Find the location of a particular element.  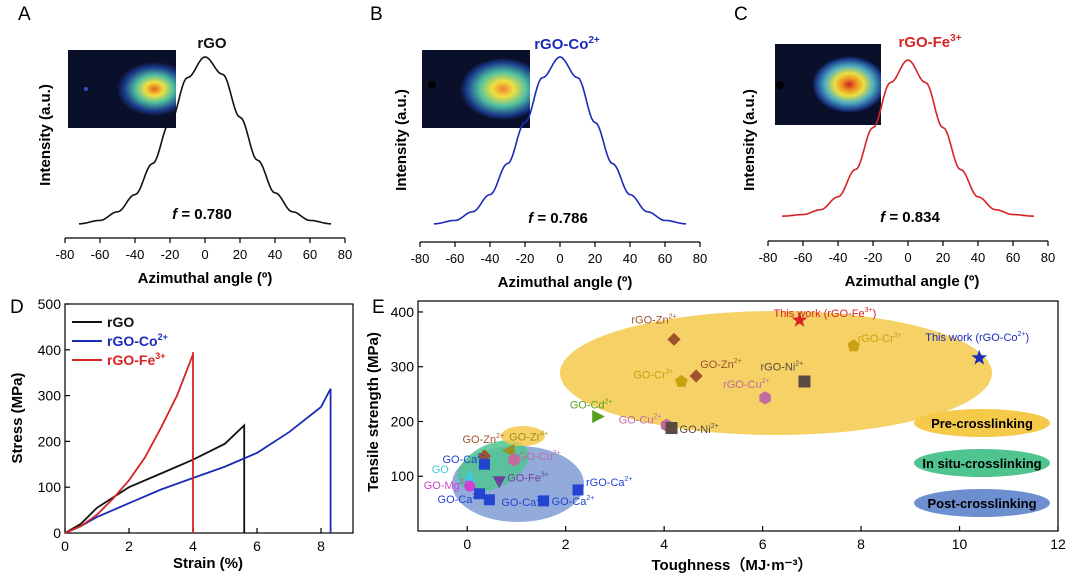

intensity-curve-a is located at coordinates (205, 140).